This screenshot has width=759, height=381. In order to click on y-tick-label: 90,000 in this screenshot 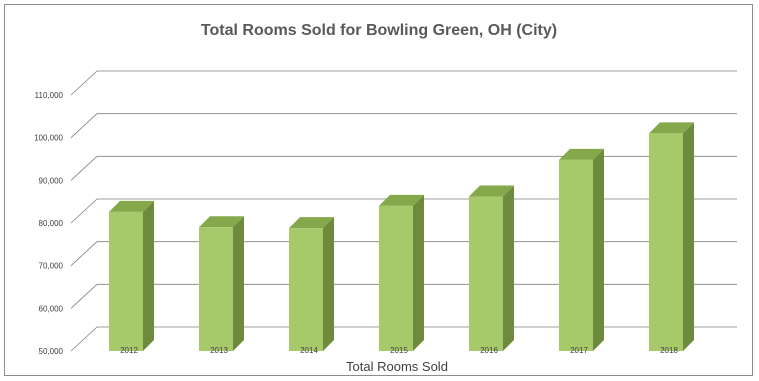, I will do `click(51, 180)`.